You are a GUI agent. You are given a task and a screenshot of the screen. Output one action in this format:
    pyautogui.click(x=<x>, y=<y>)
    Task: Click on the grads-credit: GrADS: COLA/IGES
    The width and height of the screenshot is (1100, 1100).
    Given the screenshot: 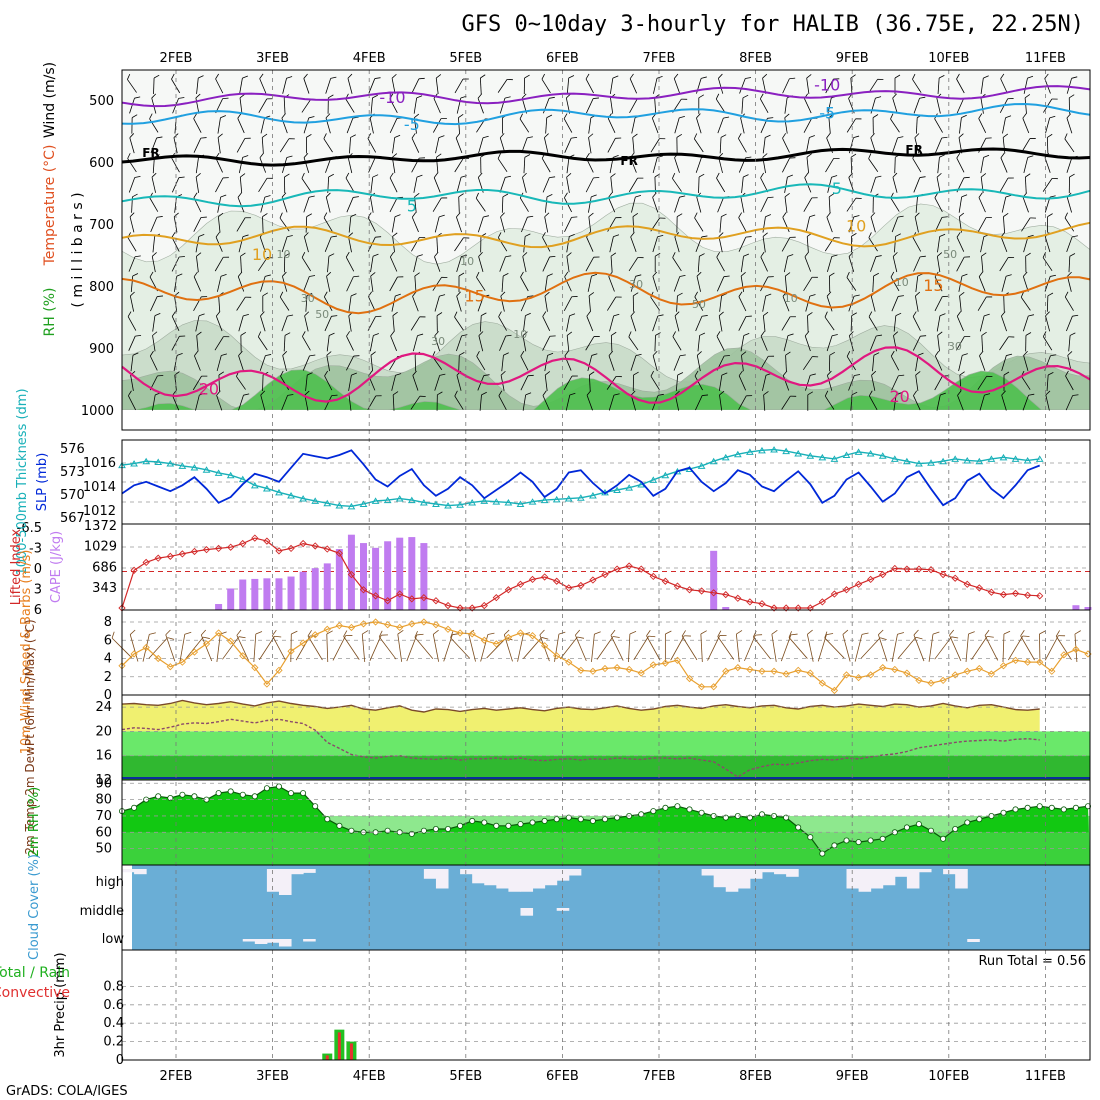 What is the action you would take?
    pyautogui.click(x=67, y=1091)
    